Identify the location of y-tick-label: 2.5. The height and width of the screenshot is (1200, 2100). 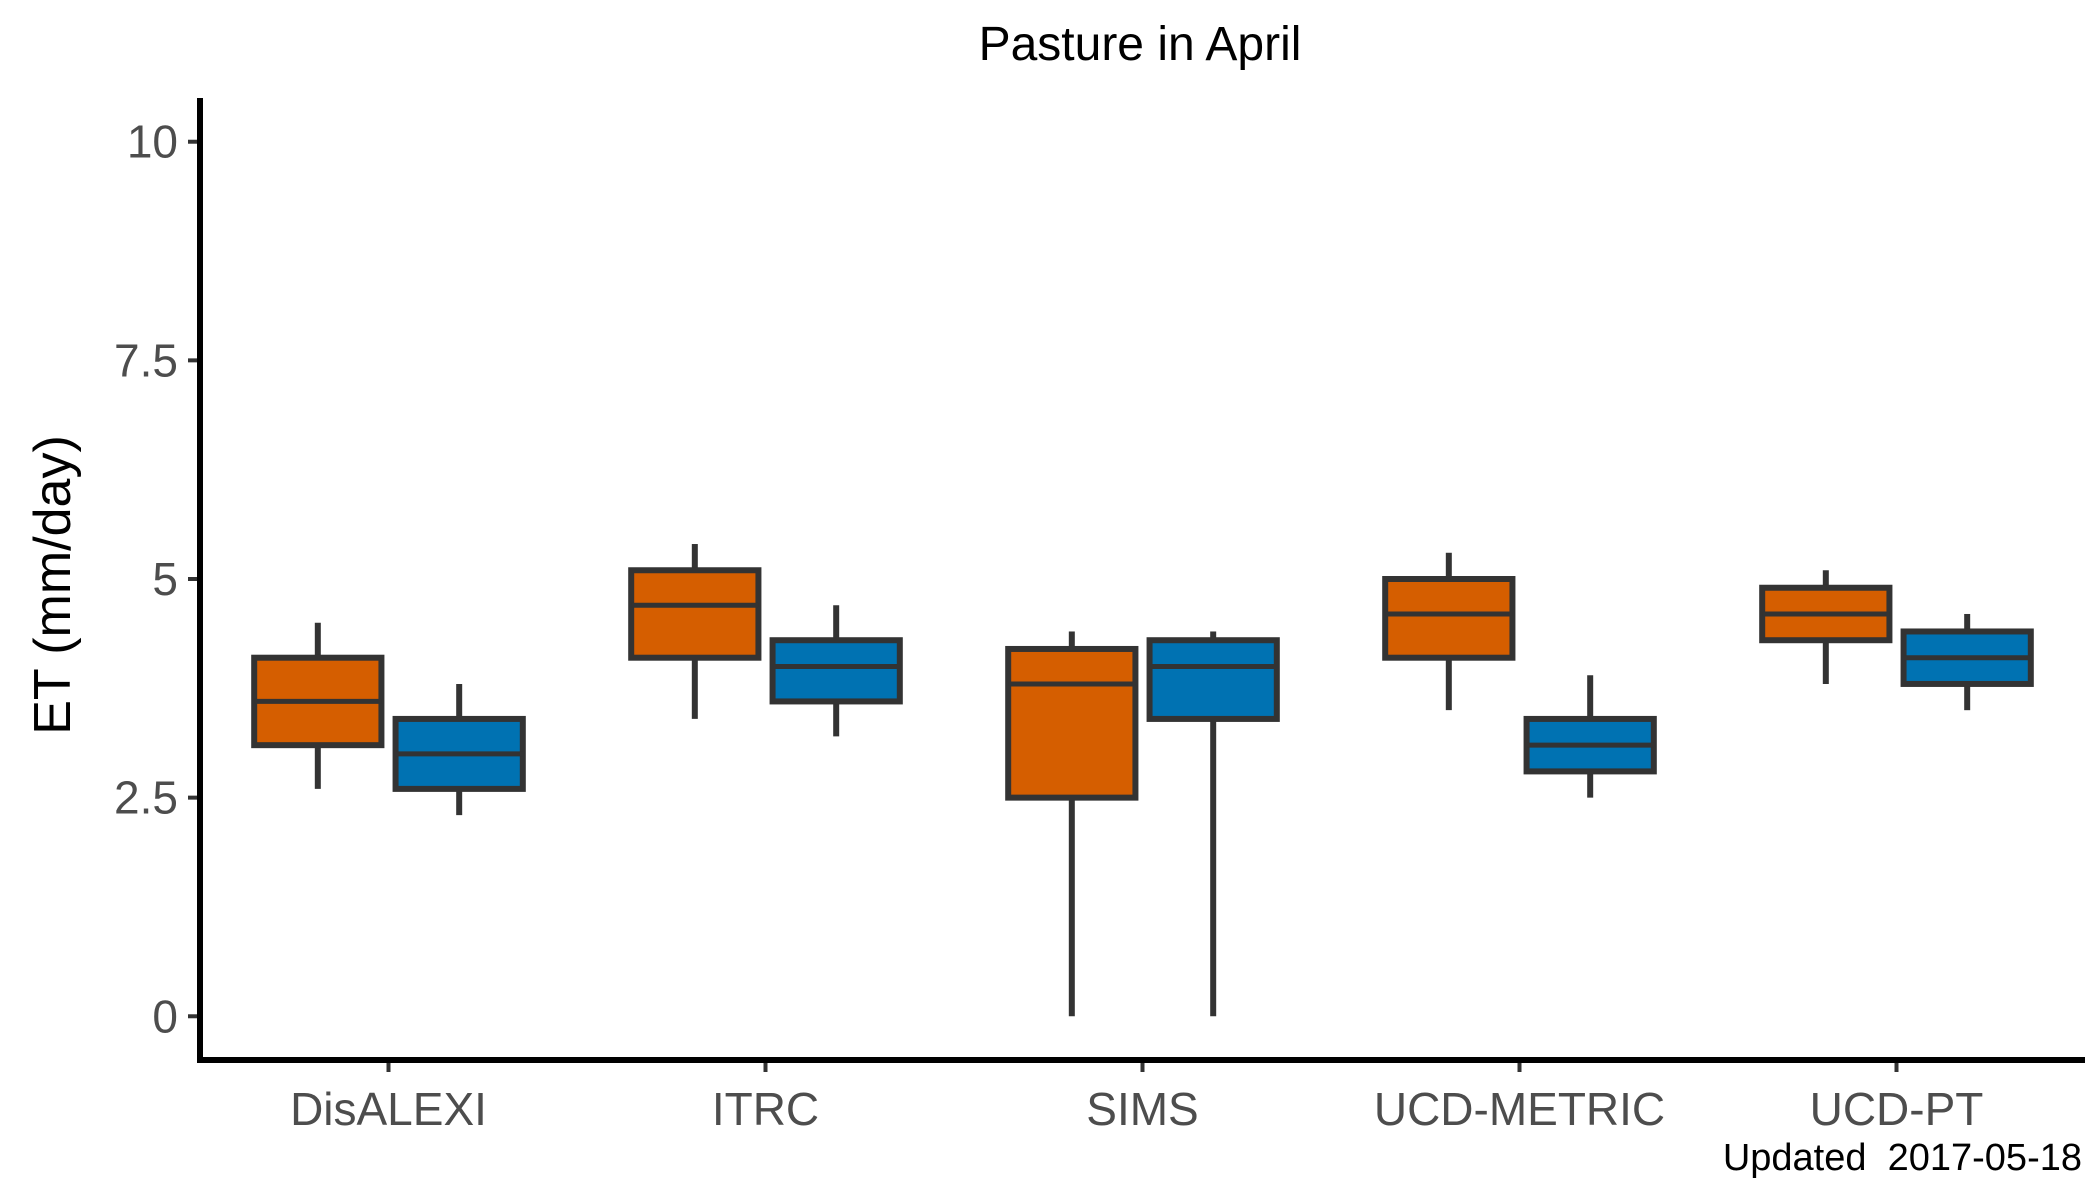
(146, 798).